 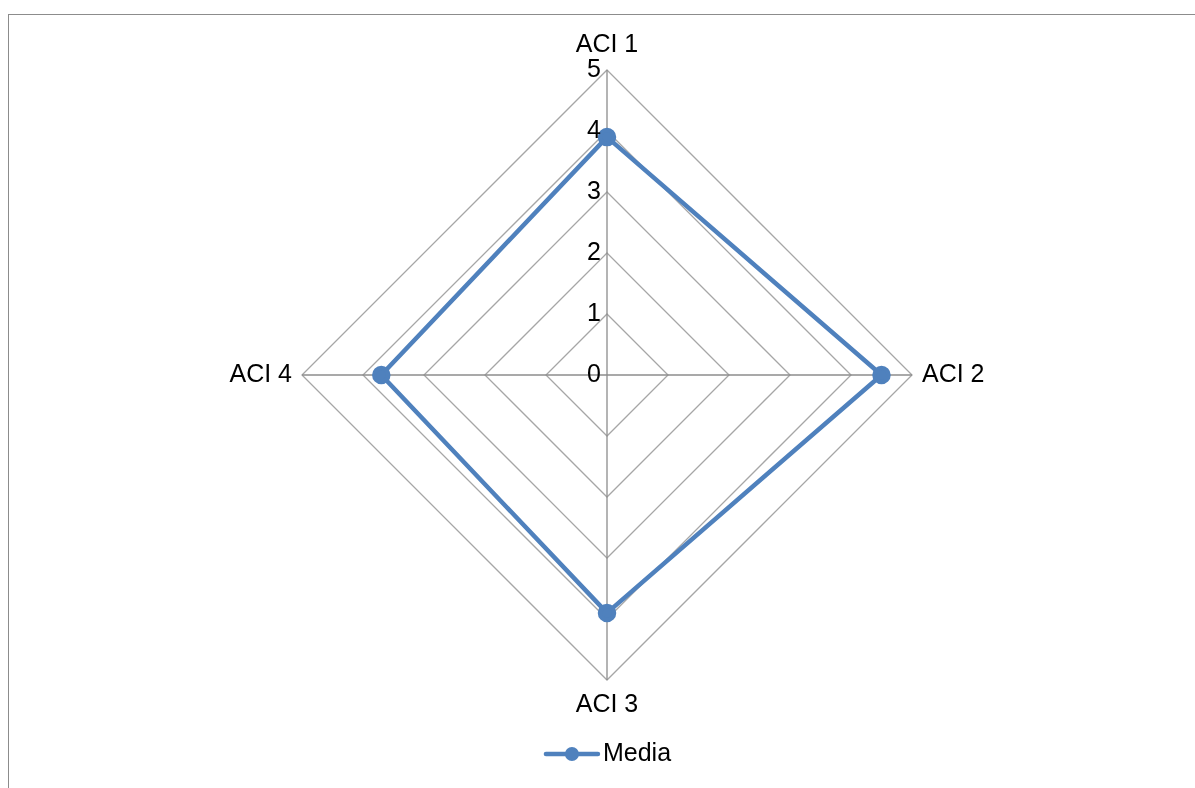 What do you see at coordinates (607, 702) in the screenshot?
I see `spoke-label: ACI 3` at bounding box center [607, 702].